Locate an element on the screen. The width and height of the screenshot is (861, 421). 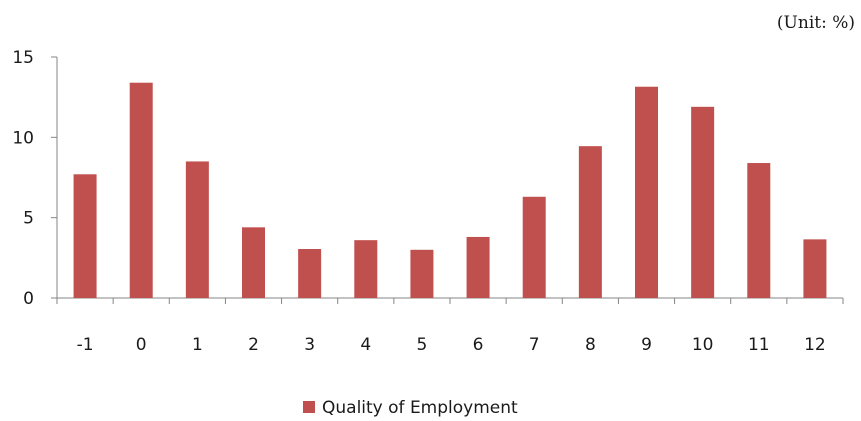
x-tick-label: 8 is located at coordinates (590, 345).